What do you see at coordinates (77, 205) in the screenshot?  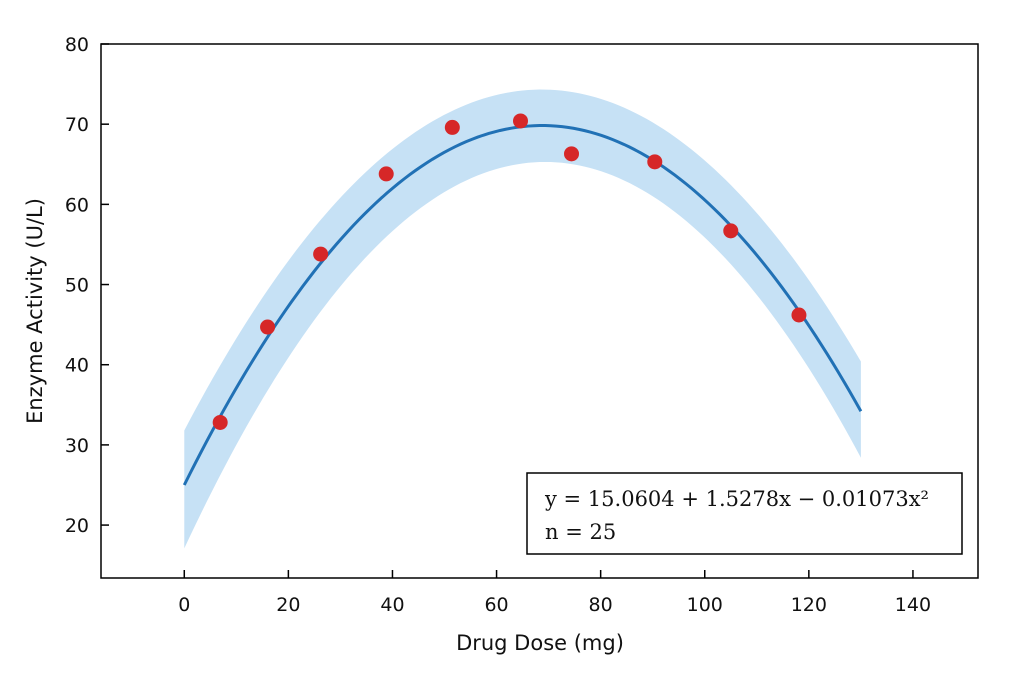 I see `y-tick-label: 60` at bounding box center [77, 205].